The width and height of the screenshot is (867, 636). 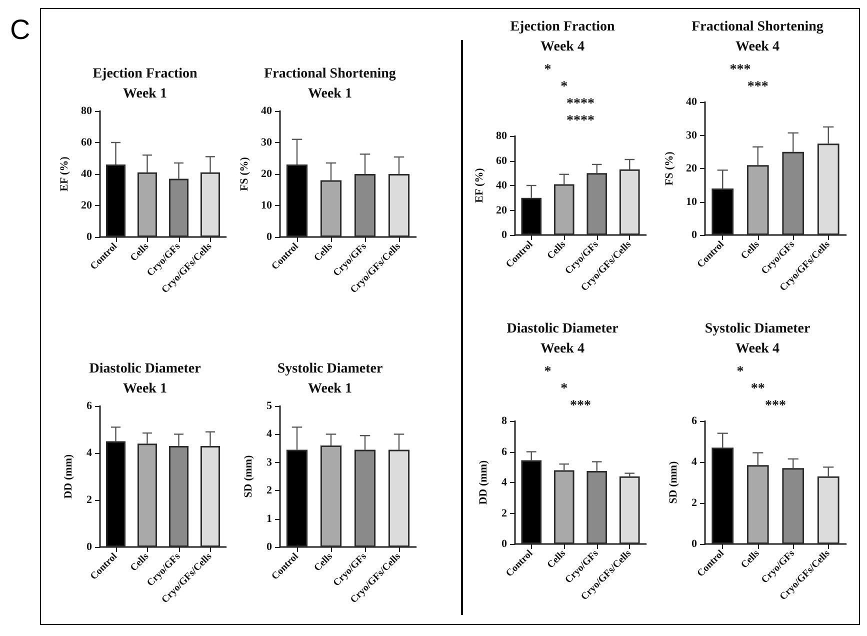 What do you see at coordinates (269, 462) in the screenshot?
I see `y-tick-label: 3` at bounding box center [269, 462].